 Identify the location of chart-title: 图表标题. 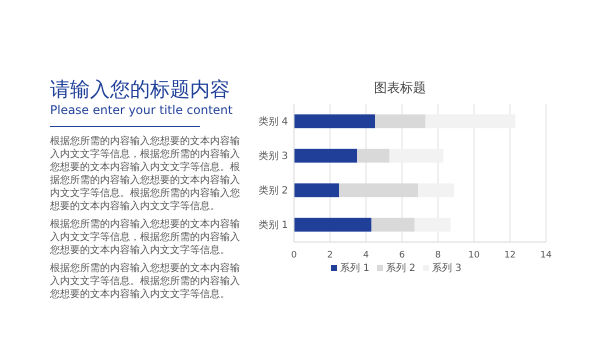
(400, 88).